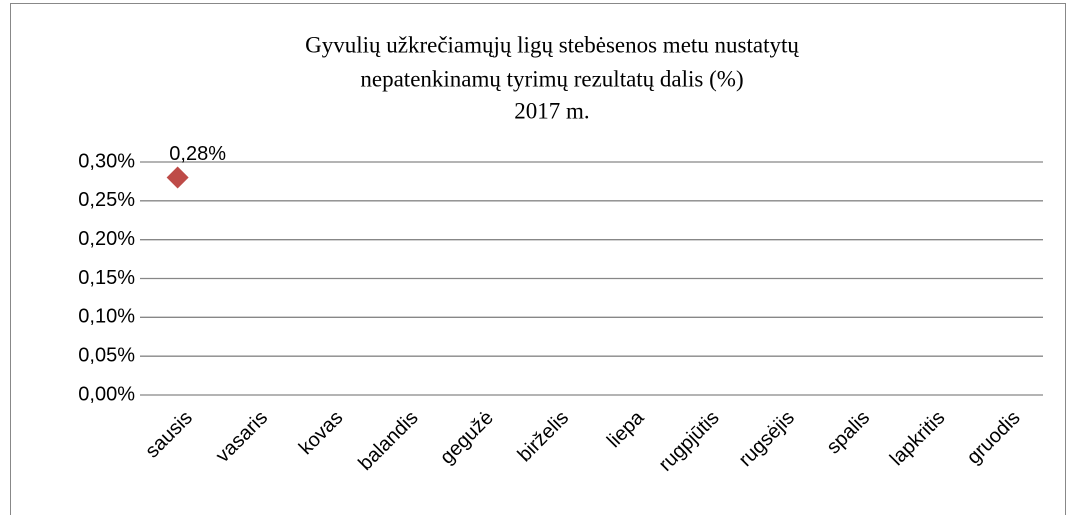 Image resolution: width=1068 pixels, height=515 pixels. What do you see at coordinates (106, 355) in the screenshot?
I see `y-tick-label: 0,05%` at bounding box center [106, 355].